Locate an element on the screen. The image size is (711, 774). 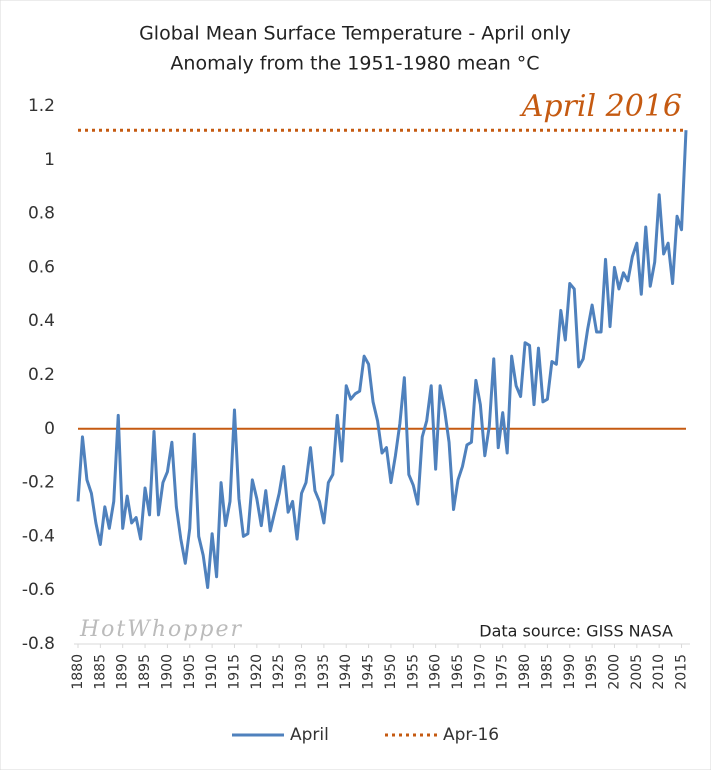
x-tick-label: 2005 is located at coordinates (637, 672).